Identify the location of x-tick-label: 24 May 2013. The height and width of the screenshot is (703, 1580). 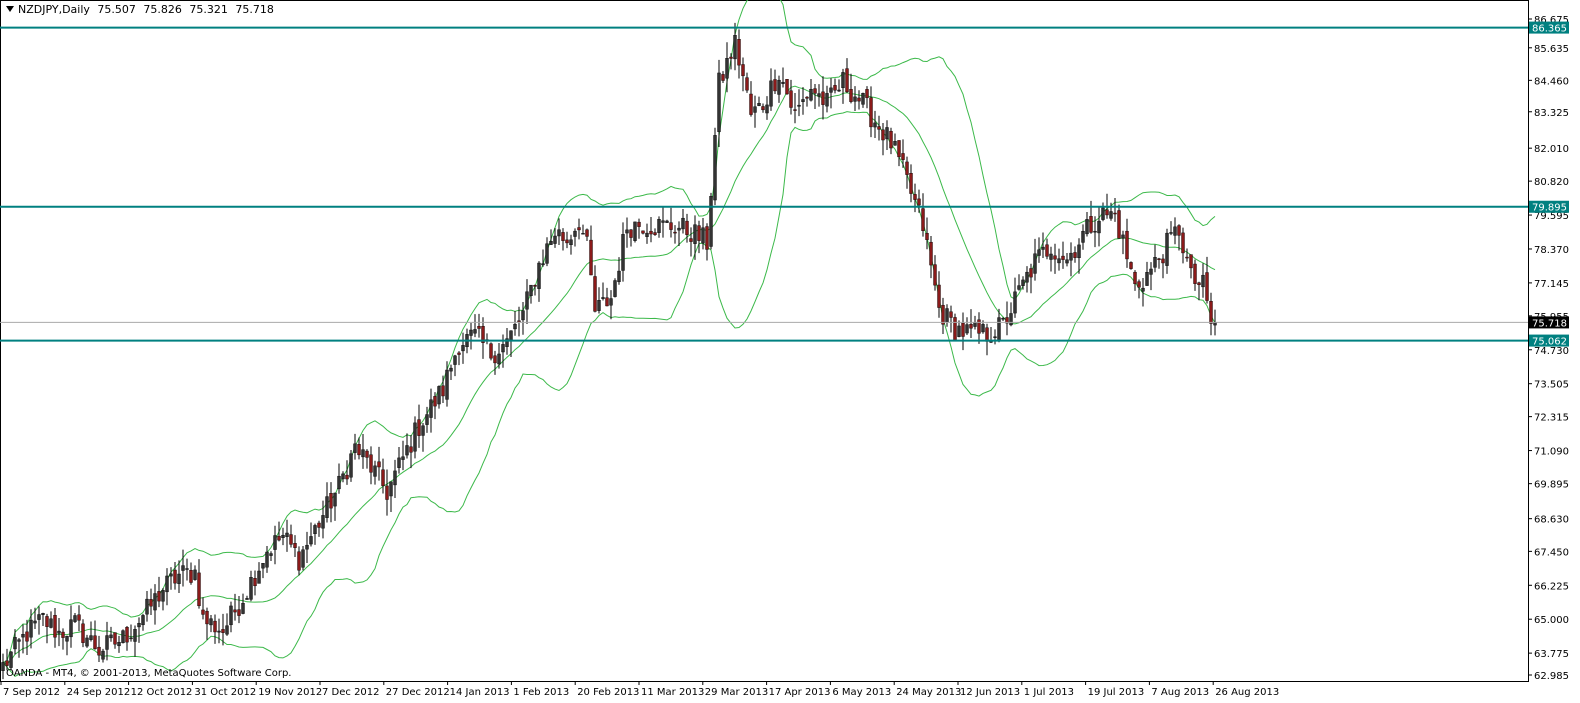
(928, 692).